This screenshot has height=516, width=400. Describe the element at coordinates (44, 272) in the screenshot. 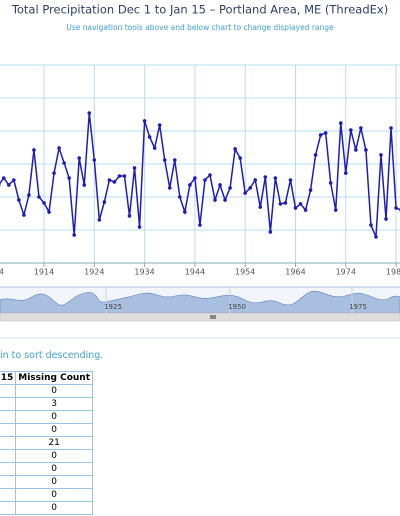

I see `x-tick-label: 1914` at that location.